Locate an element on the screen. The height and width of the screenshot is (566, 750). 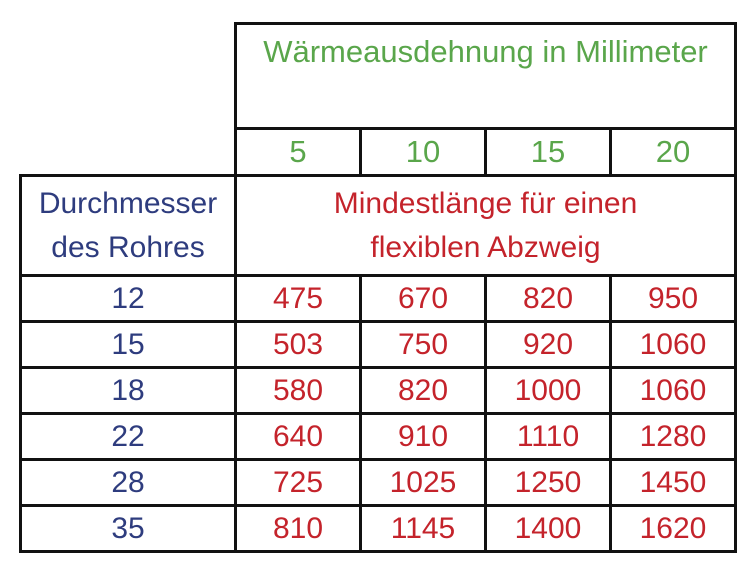
min-length-header-line: Mindestlänge für einen is located at coordinates (485, 203).